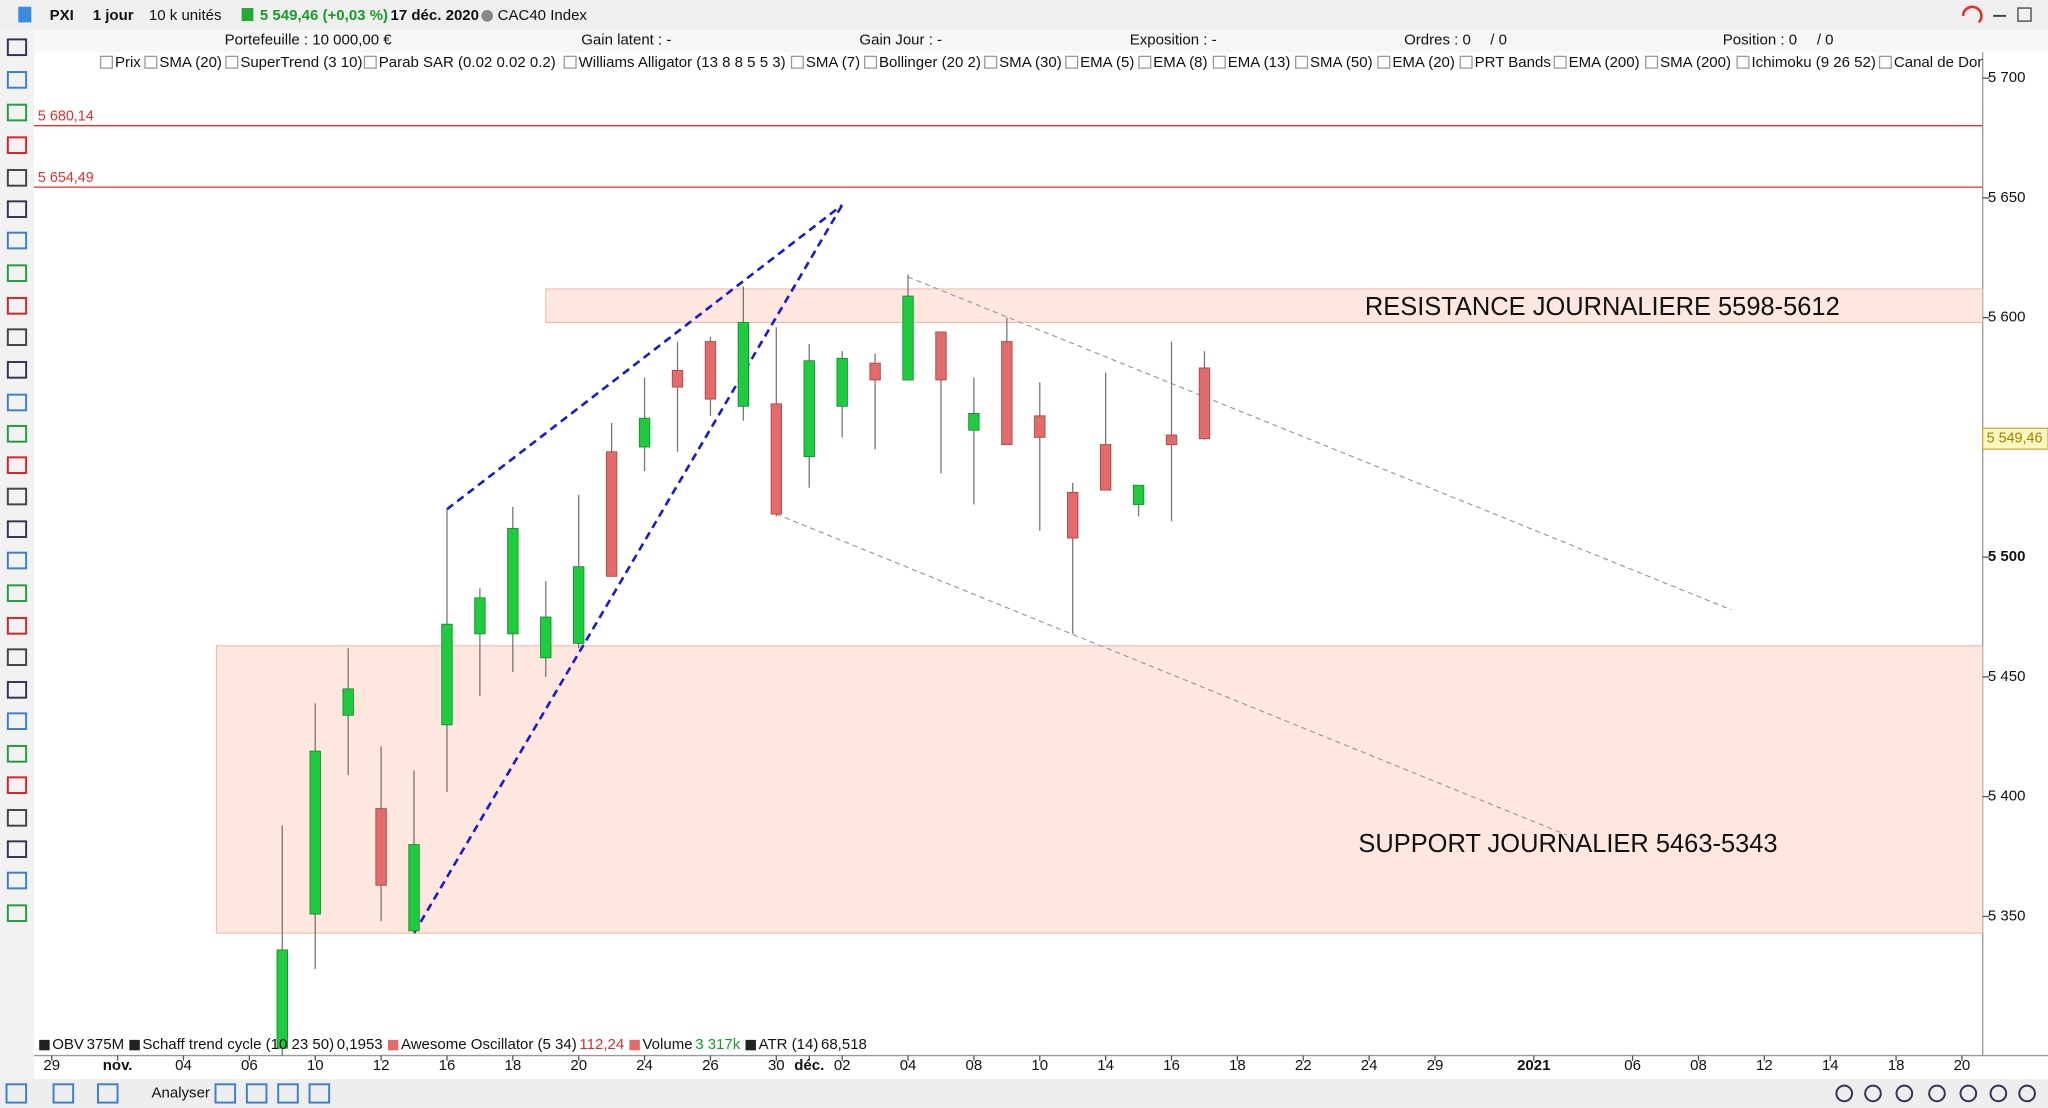  Describe the element at coordinates (25, 14) in the screenshot. I see `icon` at that location.